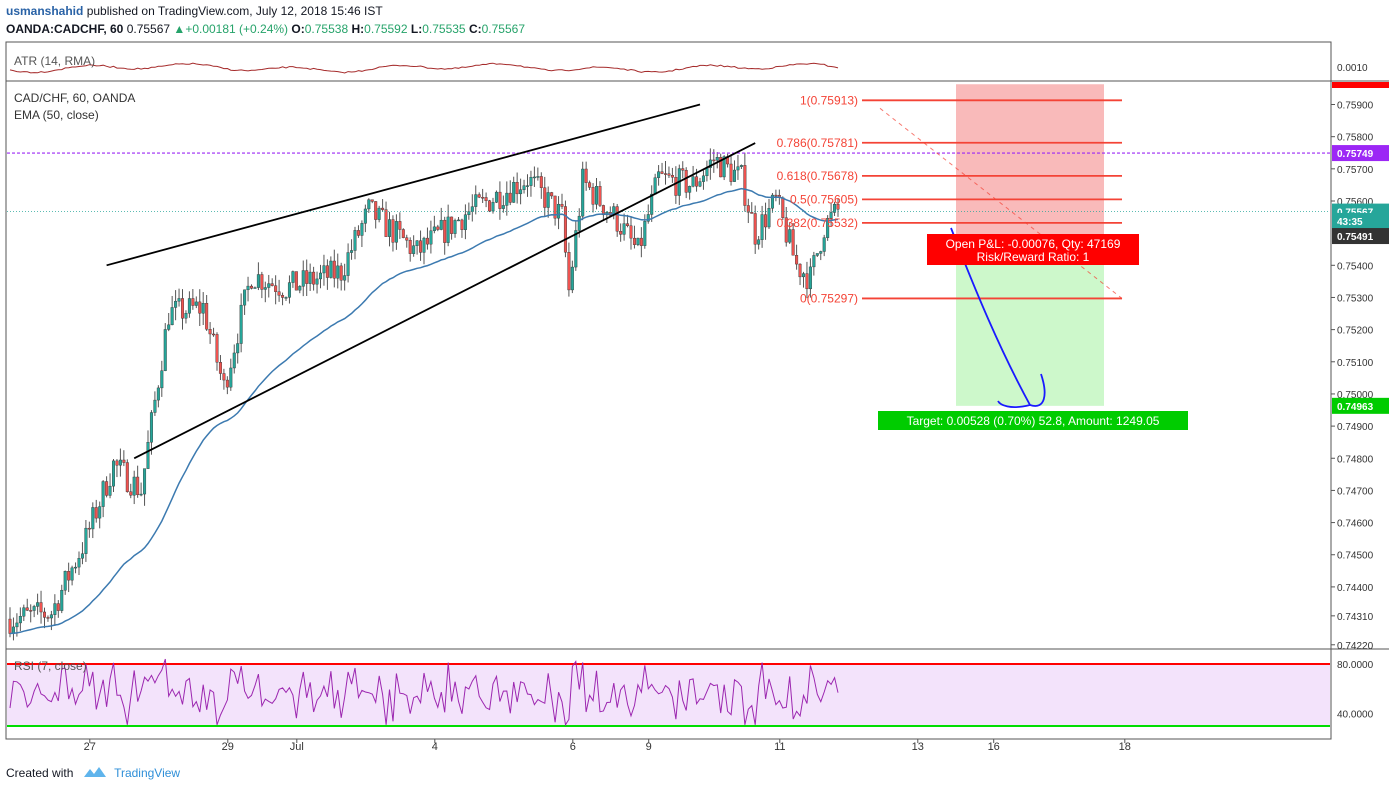 This screenshot has width=1389, height=790. I want to click on price-badge-label: 43:35, so click(1350, 222).